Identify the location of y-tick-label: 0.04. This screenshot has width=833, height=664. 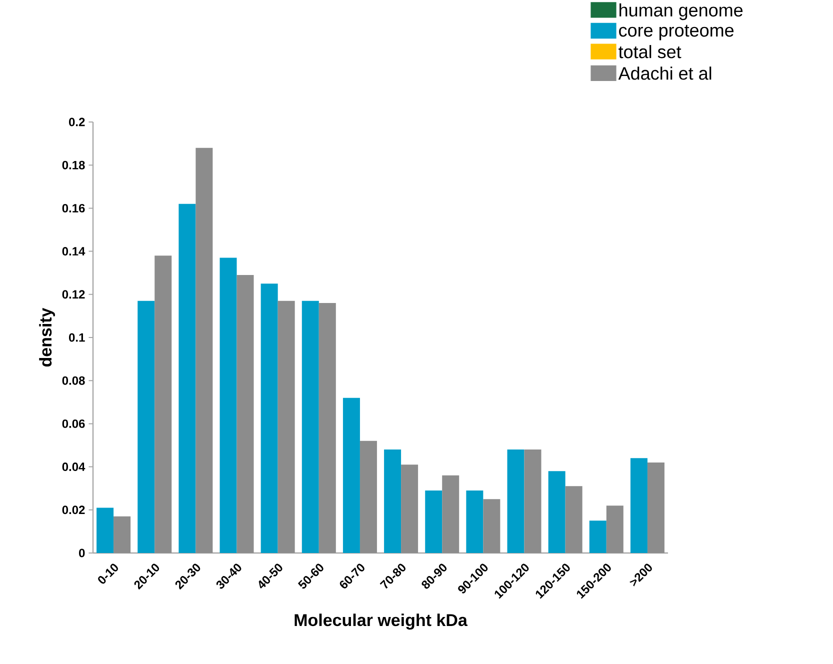
(74, 467).